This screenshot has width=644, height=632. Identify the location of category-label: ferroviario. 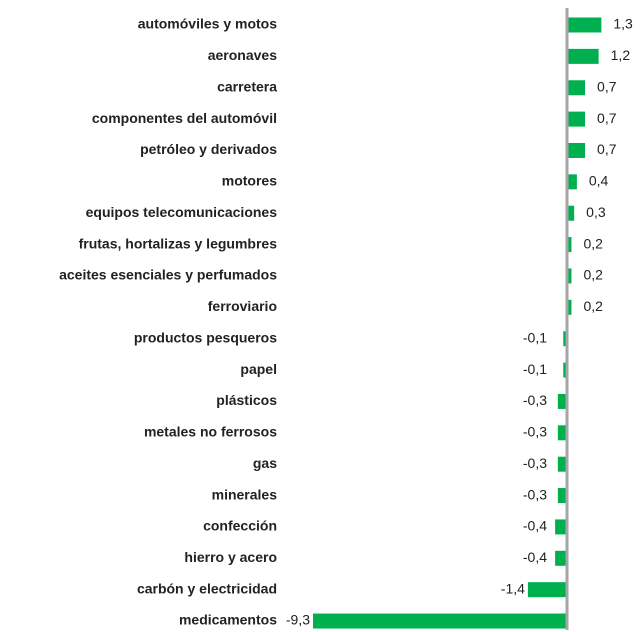
(242, 306).